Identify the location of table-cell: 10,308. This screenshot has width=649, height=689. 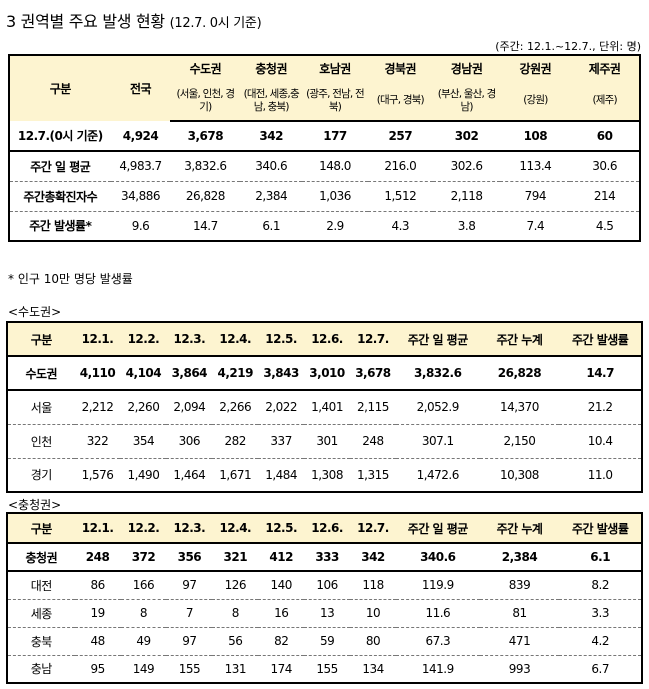
(519, 474).